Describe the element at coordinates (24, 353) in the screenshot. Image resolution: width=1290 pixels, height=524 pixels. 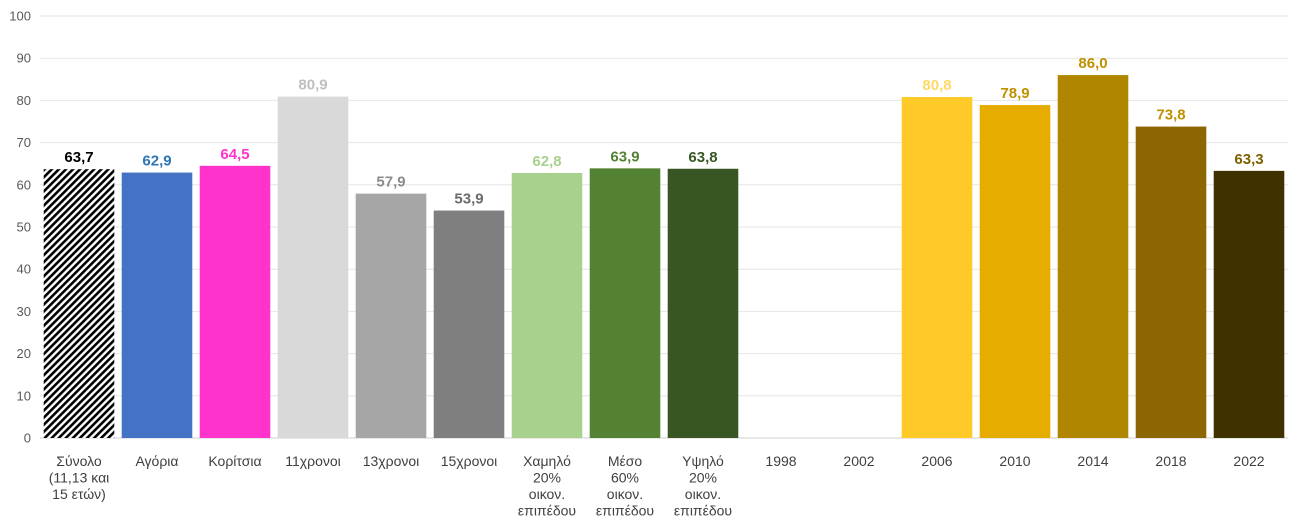
I see `y-tick-label: 20` at that location.